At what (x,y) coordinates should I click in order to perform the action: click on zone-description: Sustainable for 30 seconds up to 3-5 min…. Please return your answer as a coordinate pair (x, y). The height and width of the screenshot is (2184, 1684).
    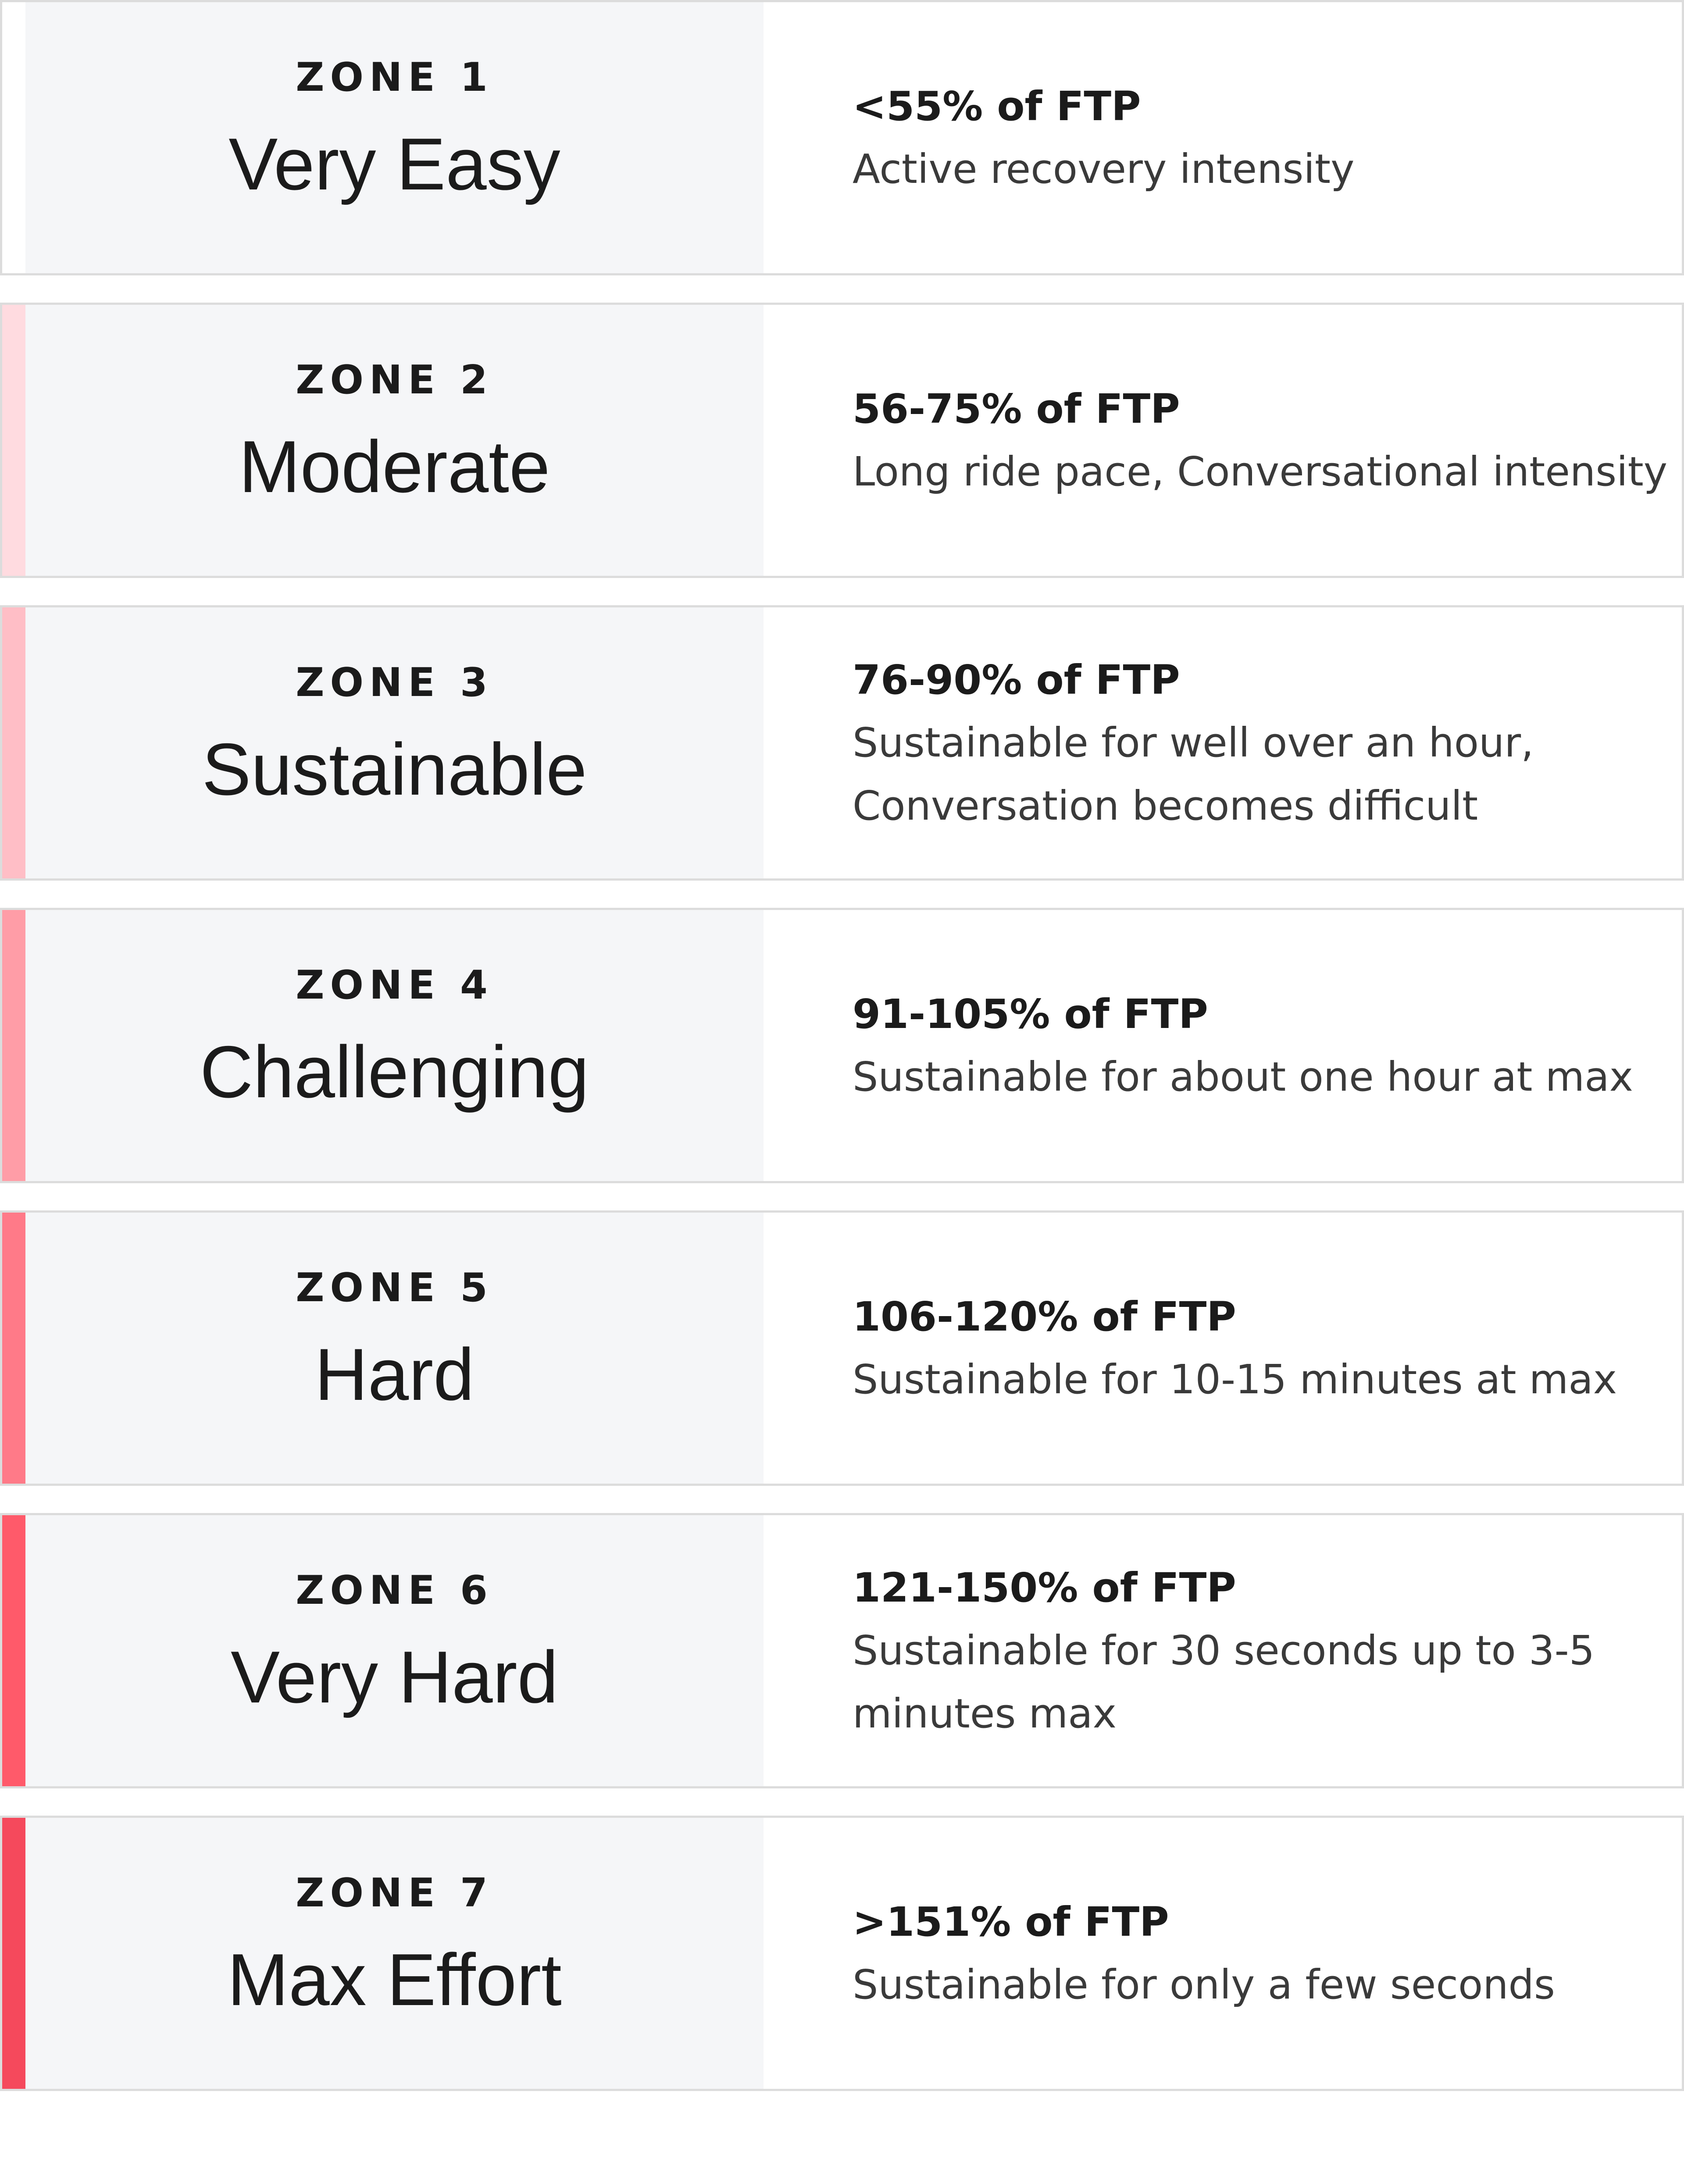
    Looking at the image, I should click on (1224, 1682).